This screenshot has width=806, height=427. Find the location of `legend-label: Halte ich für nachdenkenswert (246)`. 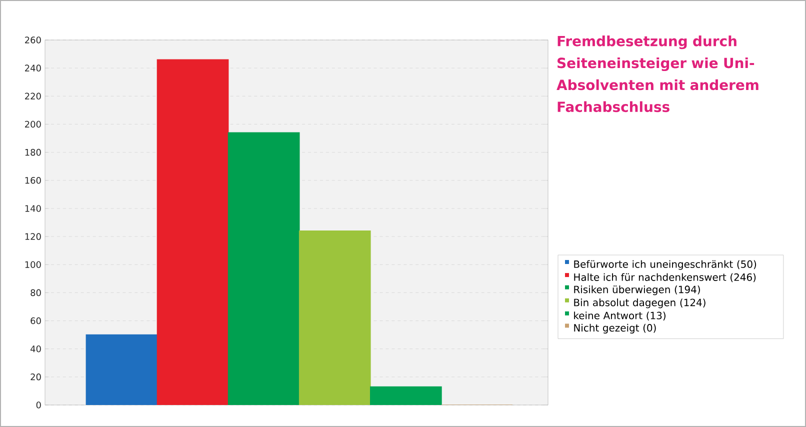

legend-label: Halte ich für nachdenkenswert (246) is located at coordinates (665, 277).